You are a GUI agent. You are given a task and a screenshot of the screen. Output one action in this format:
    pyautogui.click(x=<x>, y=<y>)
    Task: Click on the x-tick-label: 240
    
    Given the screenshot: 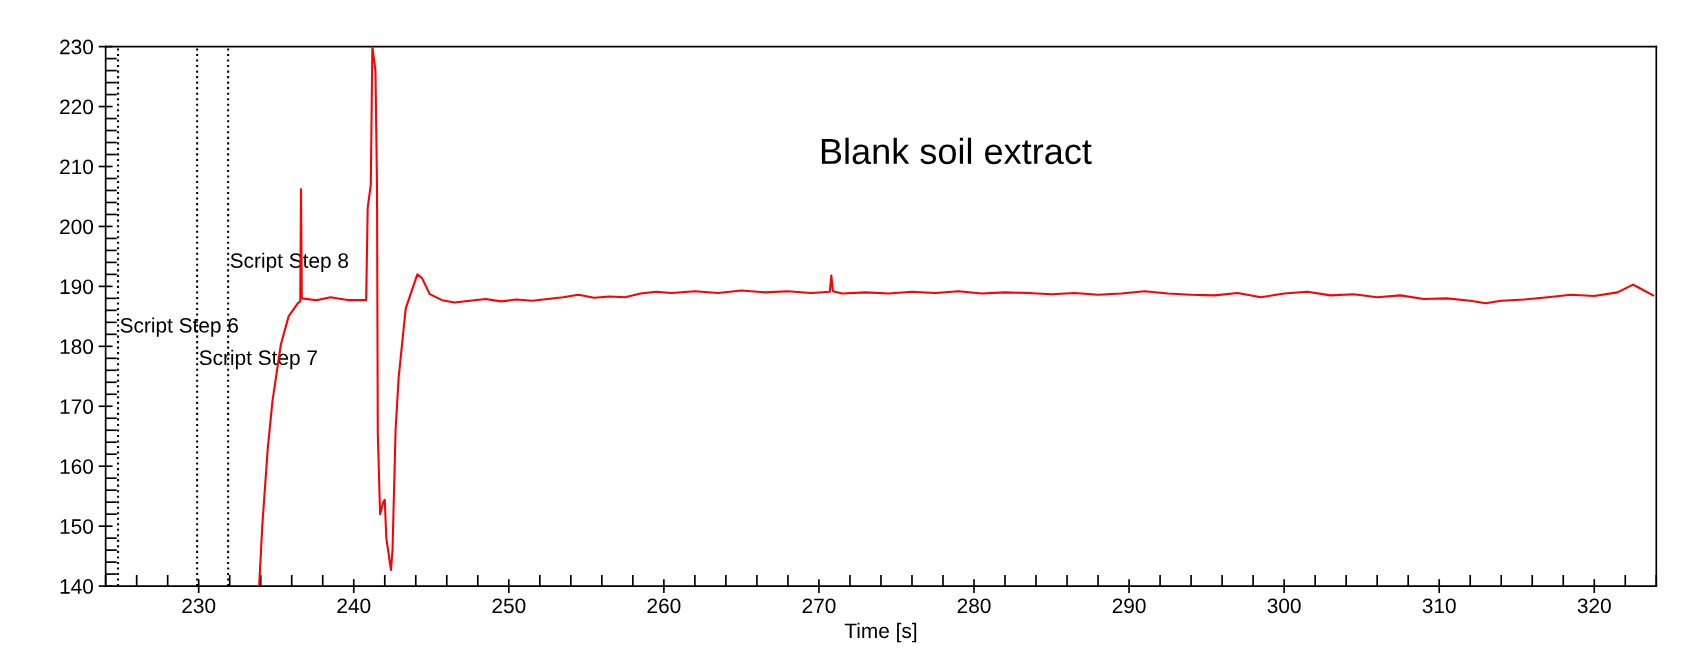 What is the action you would take?
    pyautogui.click(x=354, y=606)
    